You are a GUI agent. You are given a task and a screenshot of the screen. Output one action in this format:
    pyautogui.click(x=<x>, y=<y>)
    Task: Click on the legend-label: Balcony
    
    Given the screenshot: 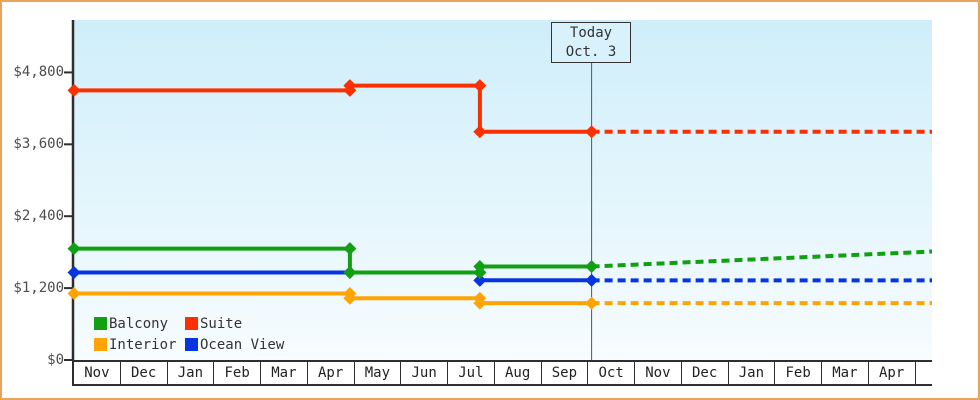 What is the action you would take?
    pyautogui.click(x=139, y=323)
    